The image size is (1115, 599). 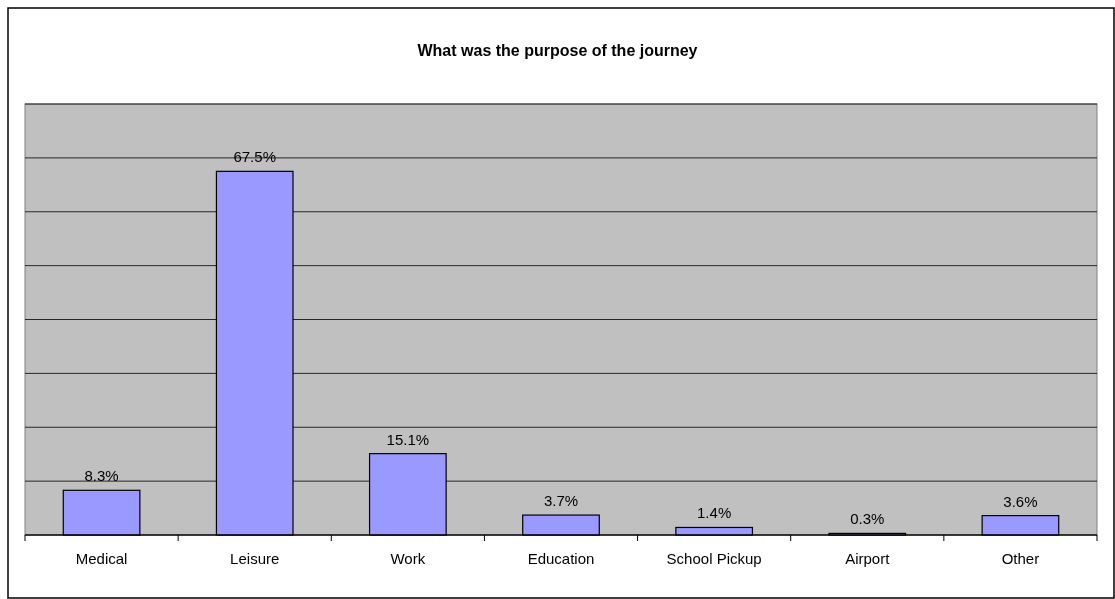 I want to click on data-label: 3.7%, so click(x=561, y=501).